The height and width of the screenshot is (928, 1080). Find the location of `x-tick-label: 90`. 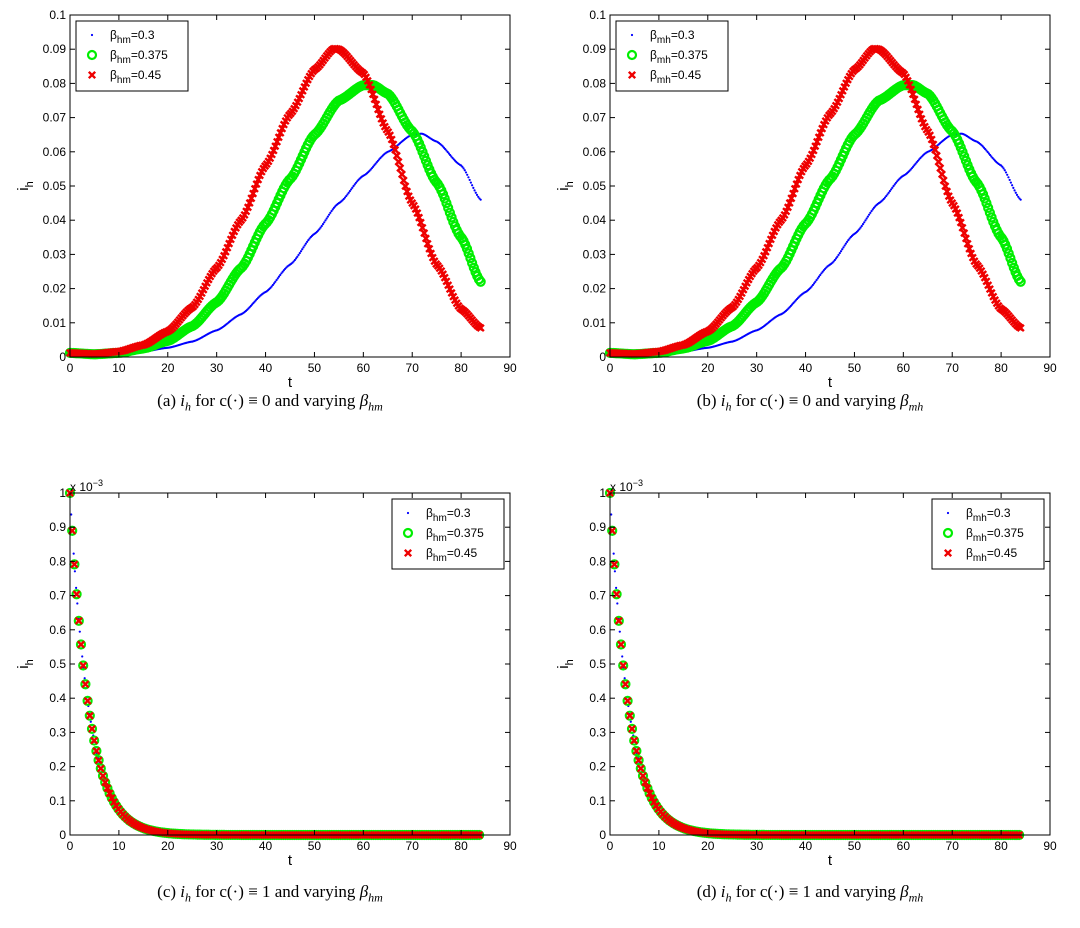

x-tick-label: 90 is located at coordinates (1050, 846).